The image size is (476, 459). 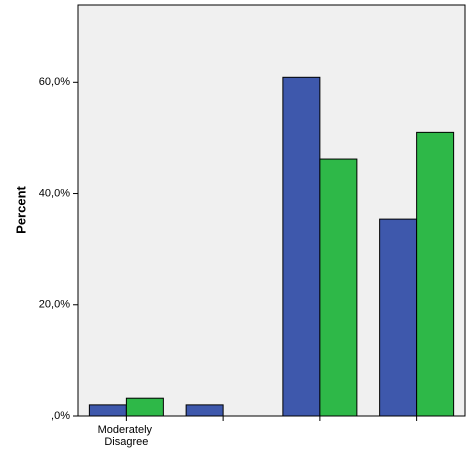 What do you see at coordinates (126, 436) in the screenshot?
I see `x-tick-label: Moderately Disagree` at bounding box center [126, 436].